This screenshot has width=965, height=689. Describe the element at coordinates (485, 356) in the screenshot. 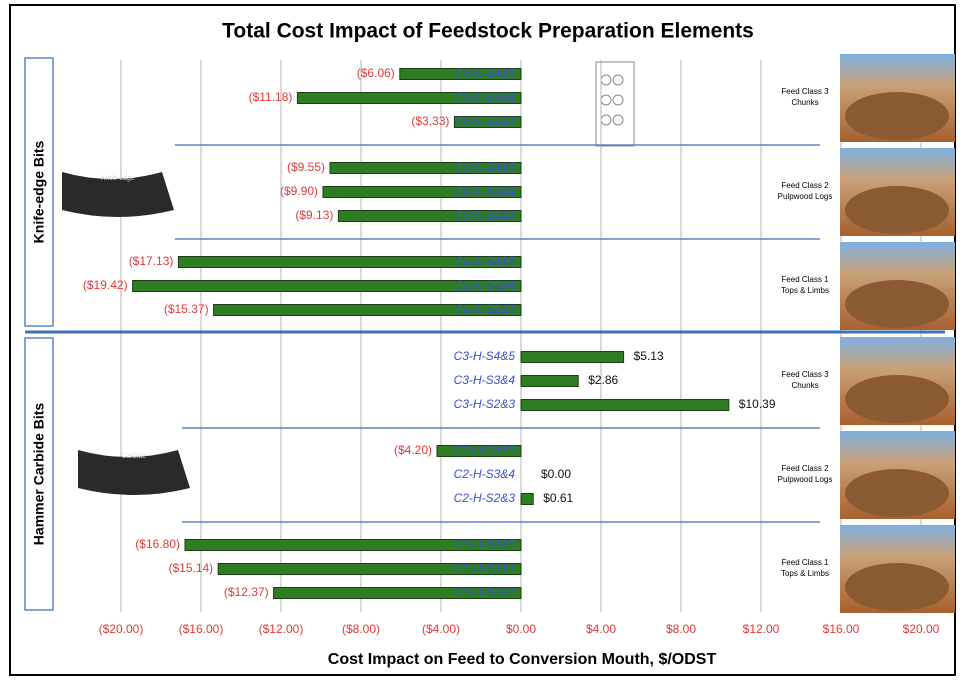

I see `category-label: C3-H-S4&5` at that location.